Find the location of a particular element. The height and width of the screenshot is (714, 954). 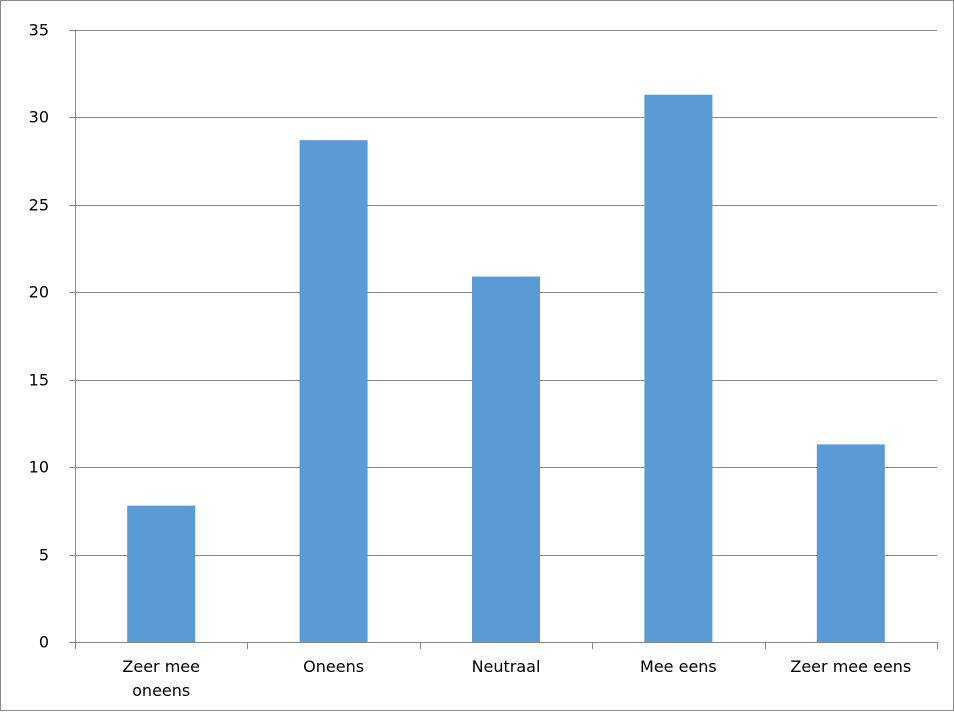

x-tick-label-line: oneens is located at coordinates (161, 690).